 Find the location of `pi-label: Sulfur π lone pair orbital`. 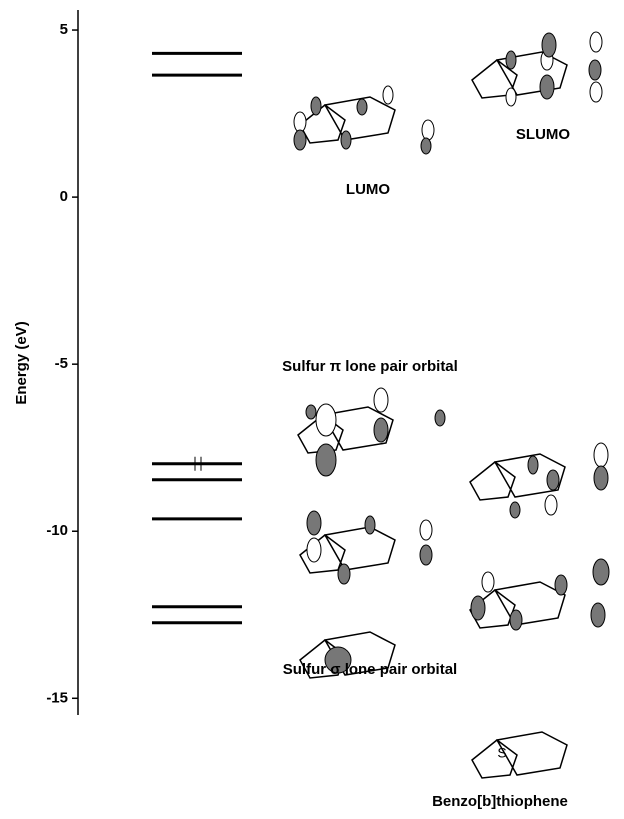

pi-label: Sulfur π lone pair orbital is located at coordinates (370, 366).